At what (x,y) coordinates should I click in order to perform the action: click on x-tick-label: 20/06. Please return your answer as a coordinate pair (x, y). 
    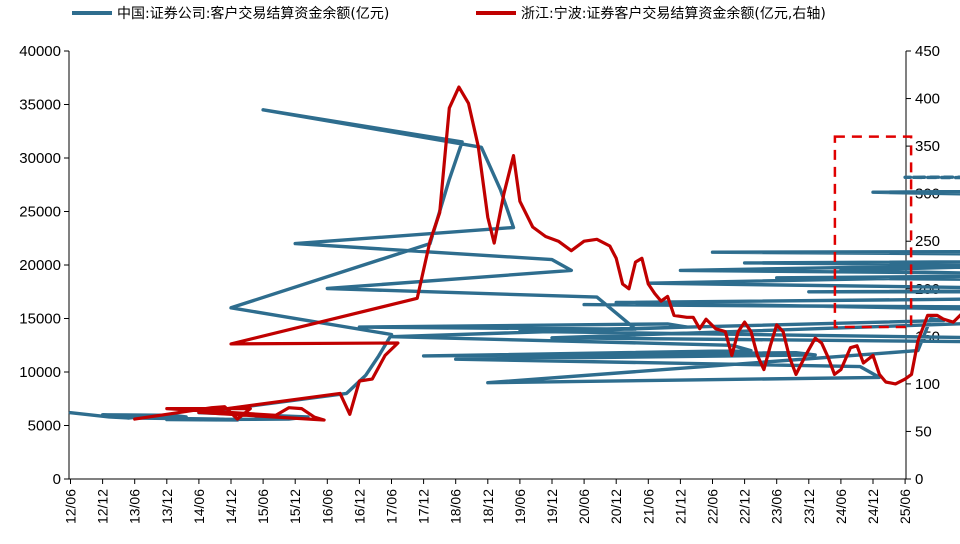
    Looking at the image, I should click on (584, 506).